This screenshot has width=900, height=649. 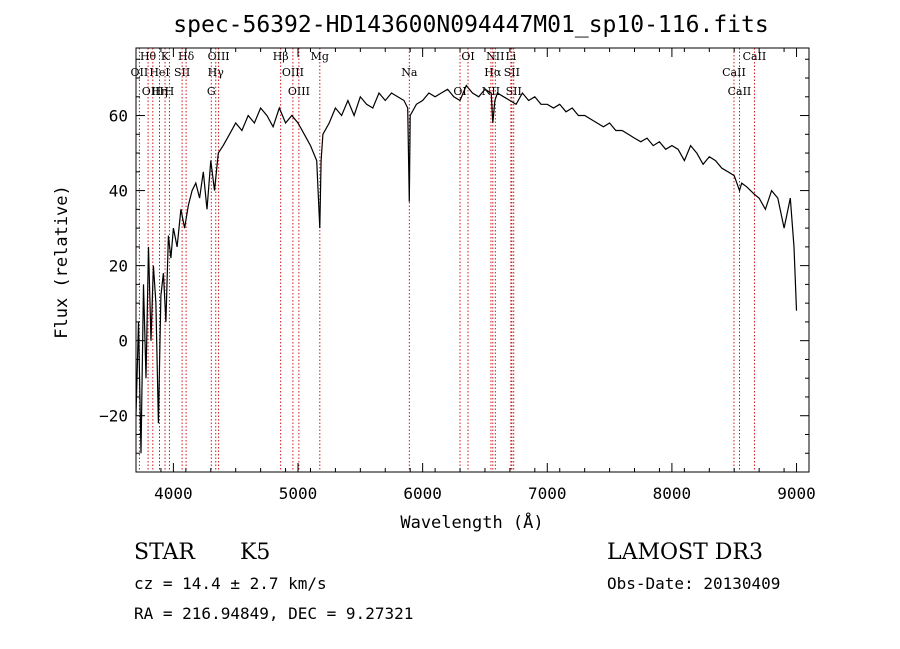 What do you see at coordinates (298, 493) in the screenshot?
I see `x-tick-label: 5000` at bounding box center [298, 493].